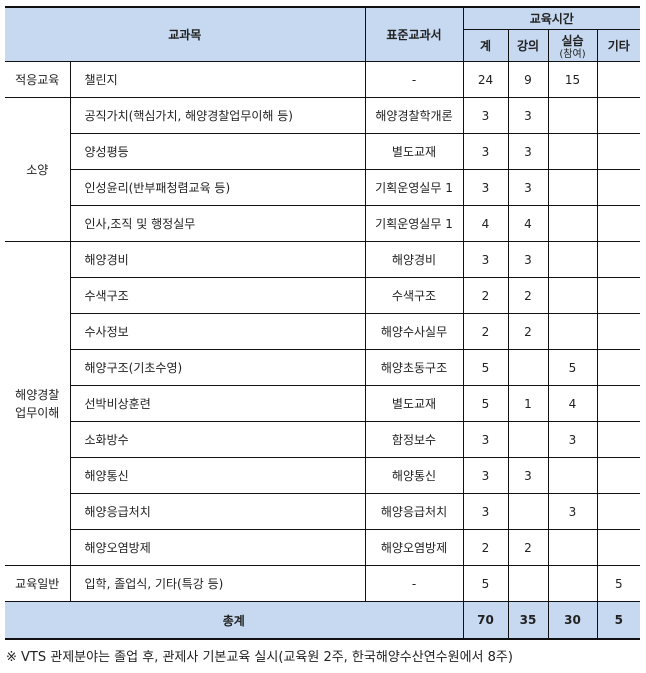  I want to click on header-total: 계, so click(486, 45).